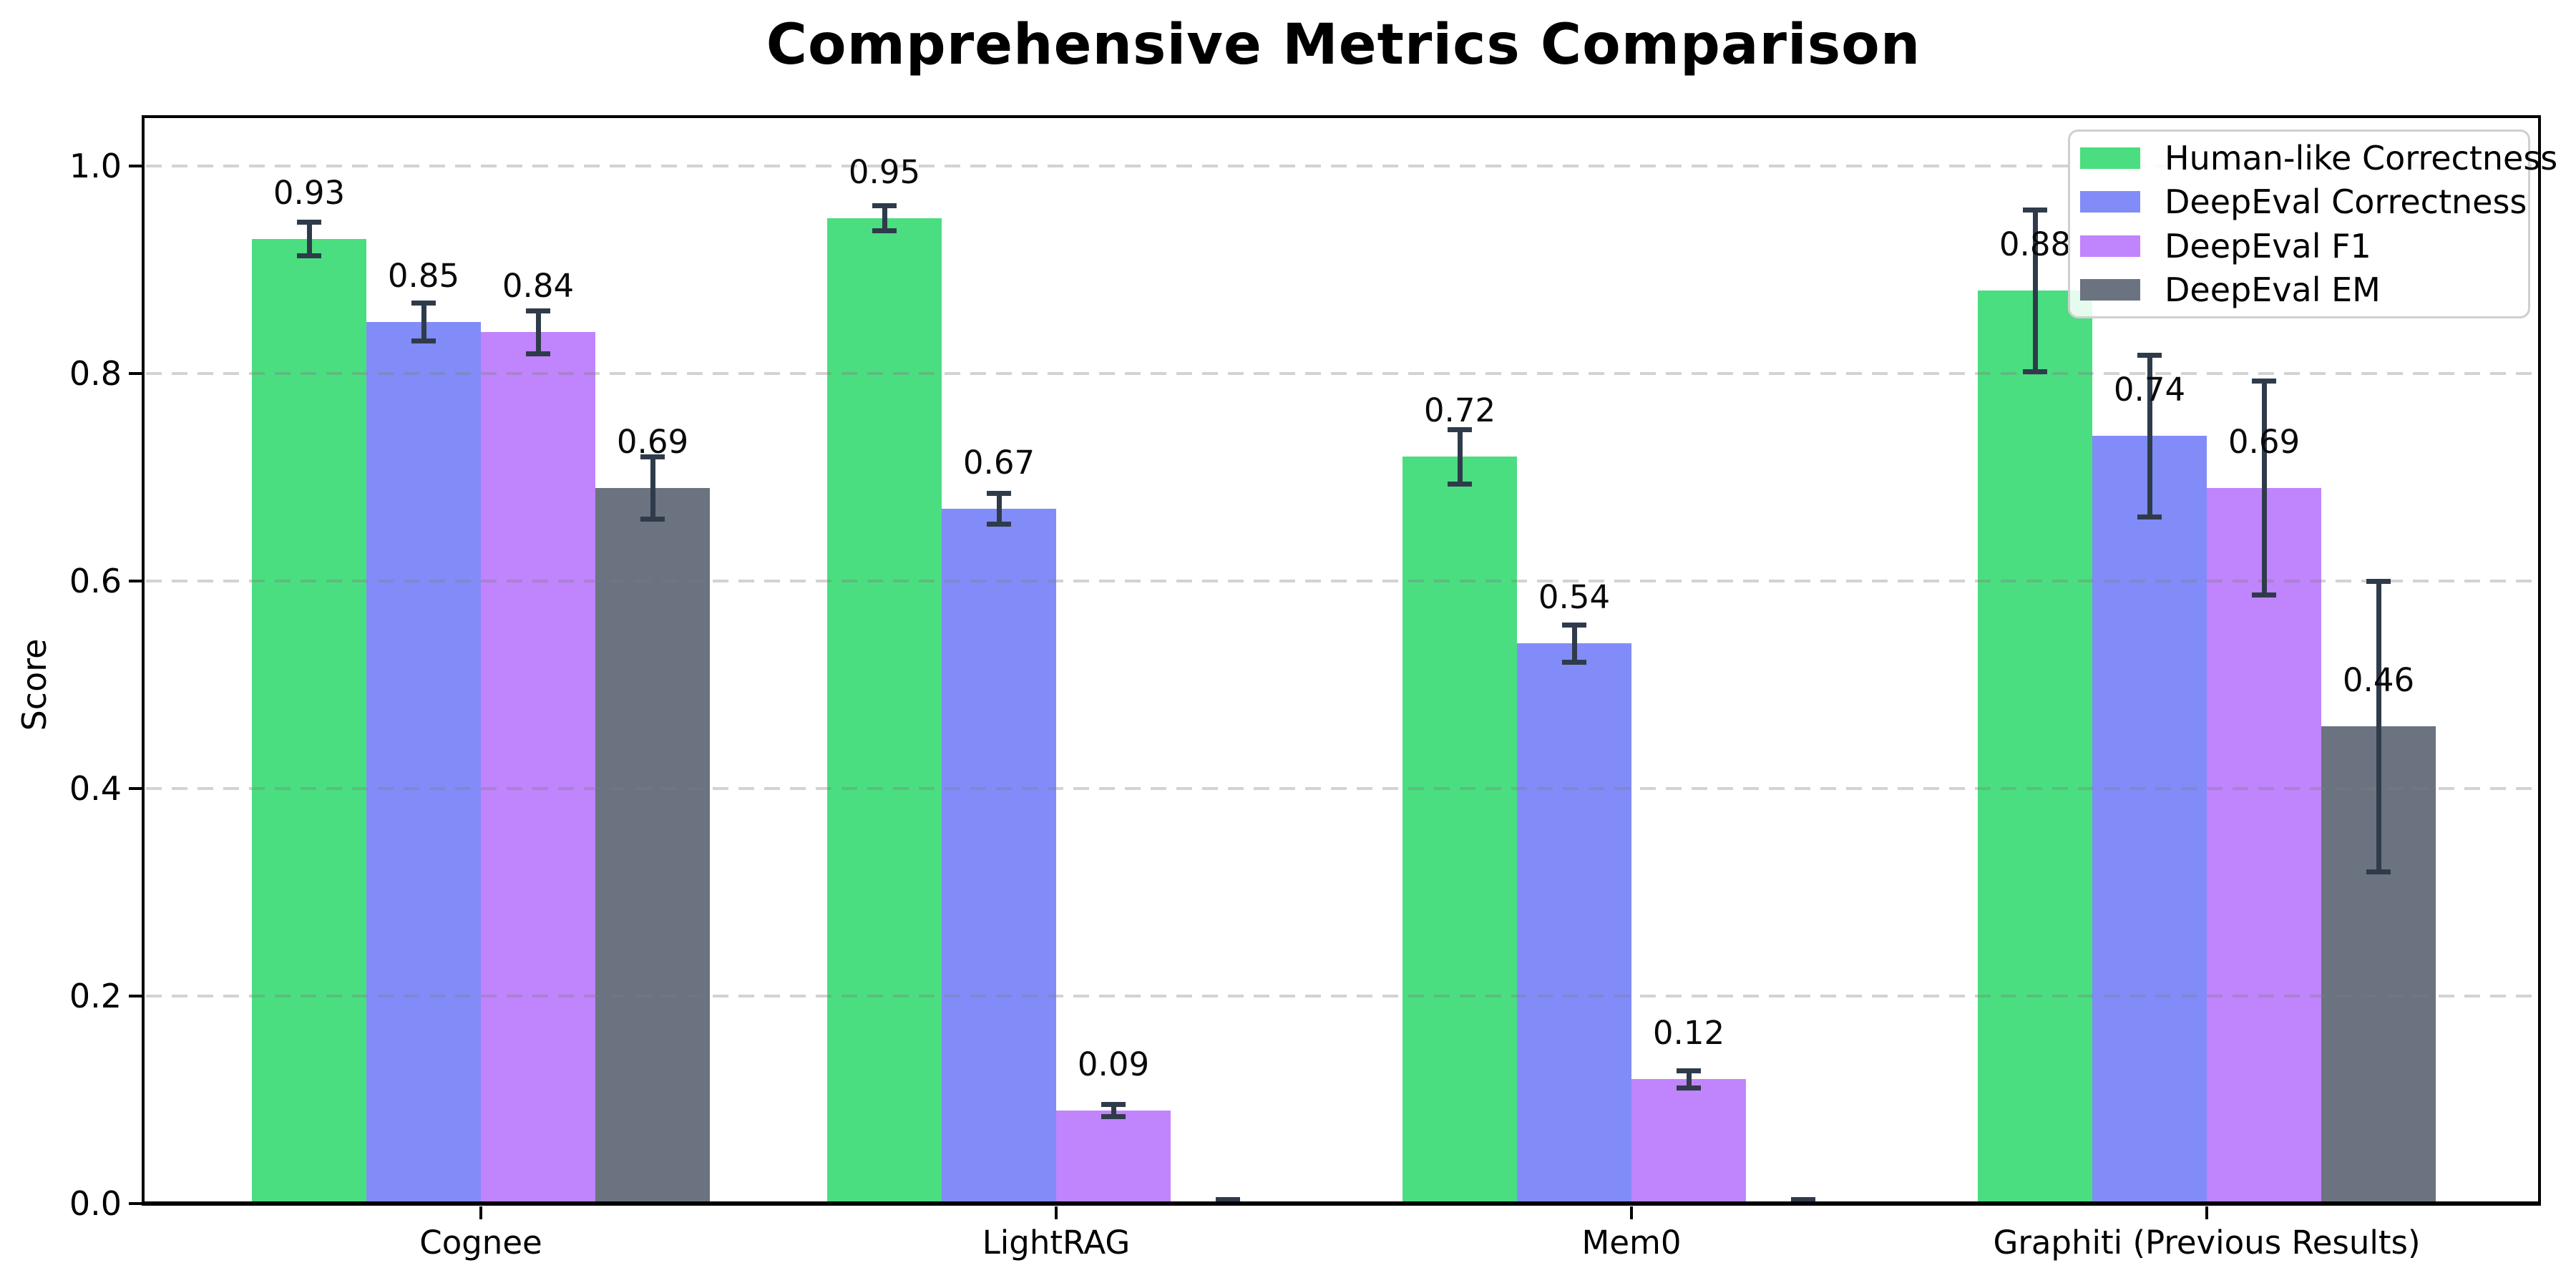 The image size is (2576, 1288). Describe the element at coordinates (1631, 1243) in the screenshot. I see `x-tick-label: Mem0` at that location.